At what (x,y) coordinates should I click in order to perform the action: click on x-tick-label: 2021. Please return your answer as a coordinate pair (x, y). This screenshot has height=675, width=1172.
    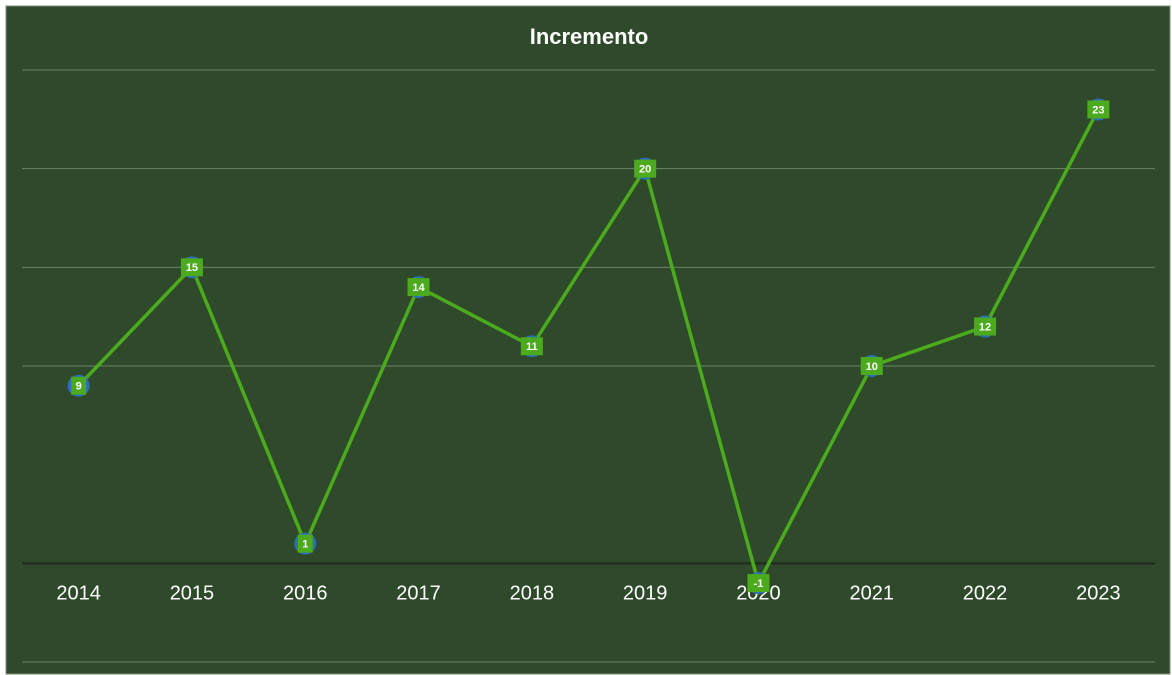
    Looking at the image, I should click on (872, 594).